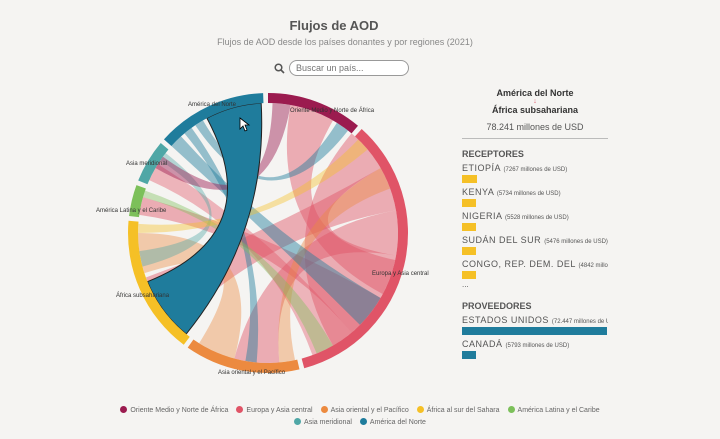  I want to click on country-name: ETIOPÍA, so click(481, 168).